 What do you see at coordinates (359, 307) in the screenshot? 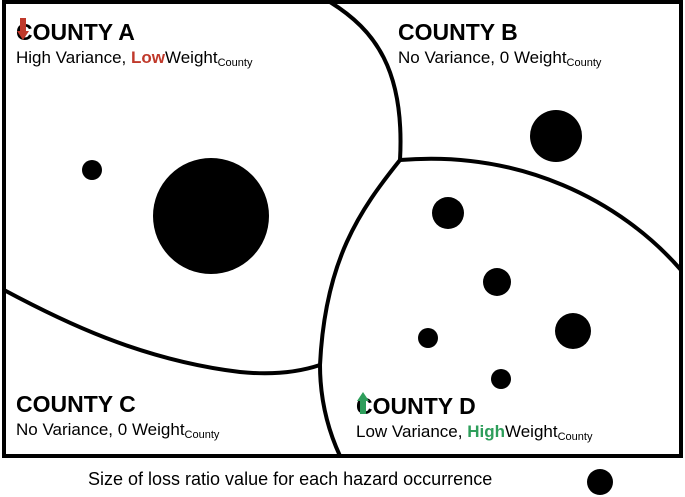
I see `boundary-d-west` at bounding box center [359, 307].